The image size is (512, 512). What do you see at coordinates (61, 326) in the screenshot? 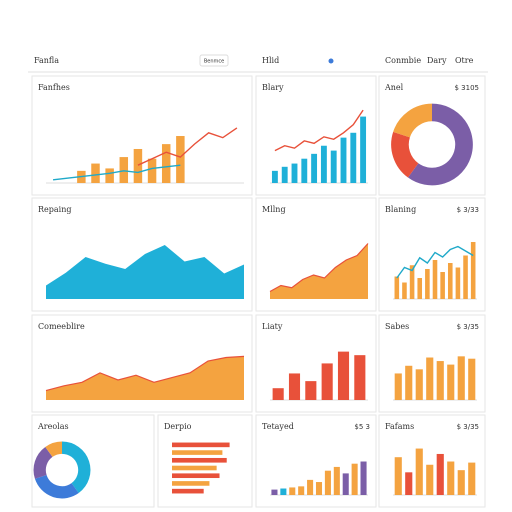
I see `chart-title: Comeeblire` at bounding box center [61, 326].